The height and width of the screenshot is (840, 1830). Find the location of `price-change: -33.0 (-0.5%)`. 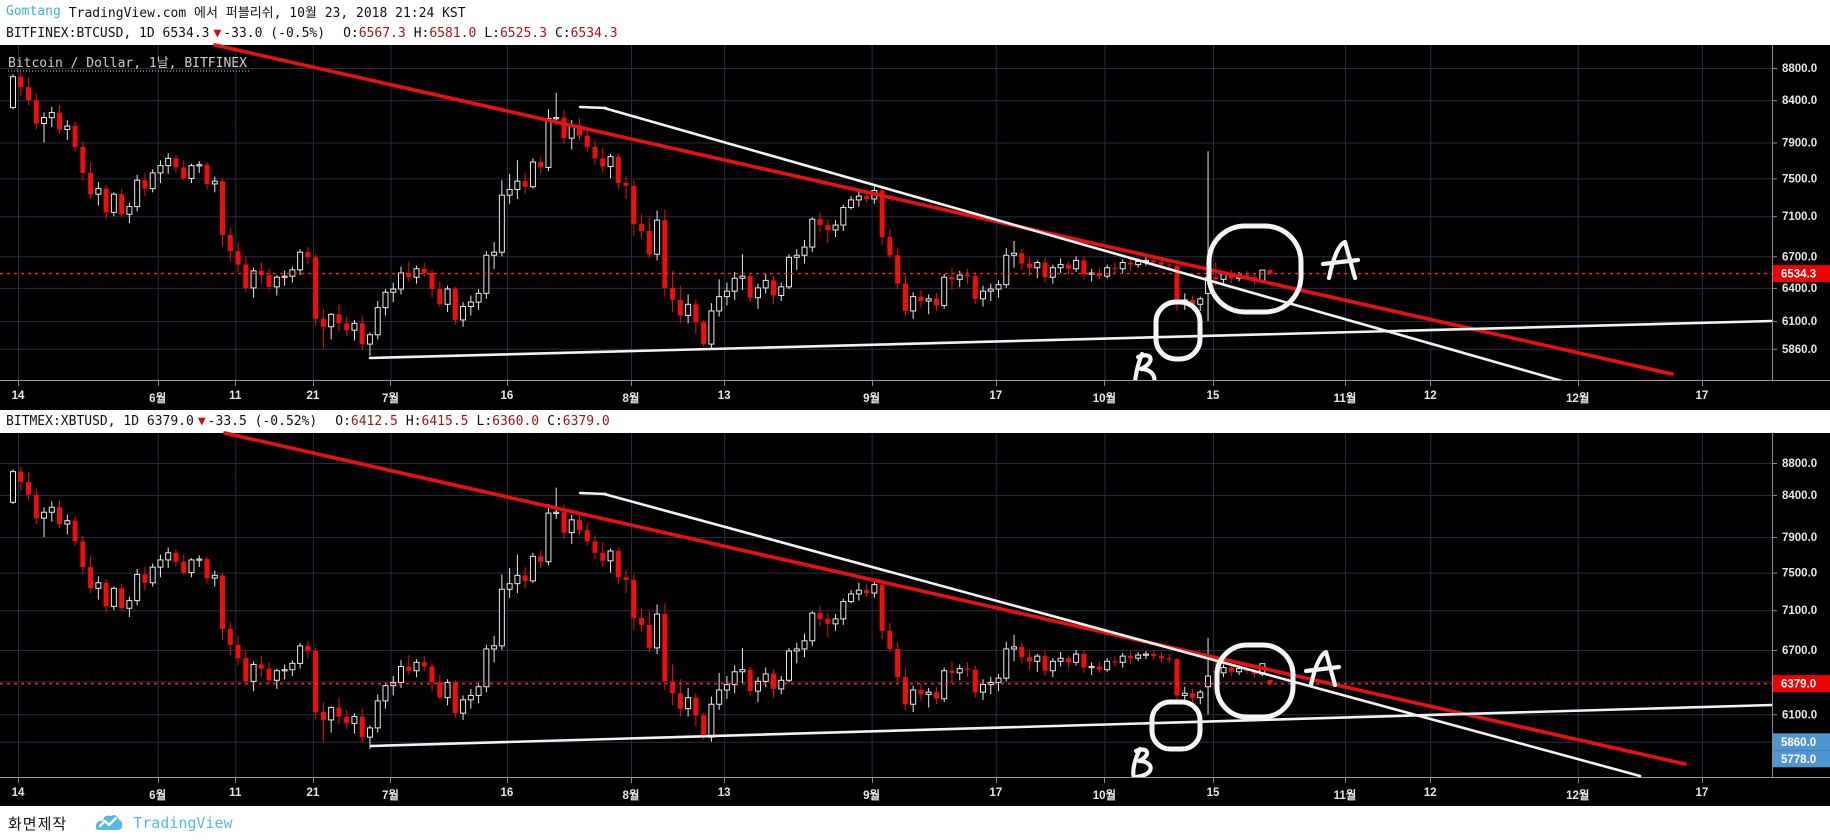

price-change: -33.0 (-0.5%) is located at coordinates (274, 33).